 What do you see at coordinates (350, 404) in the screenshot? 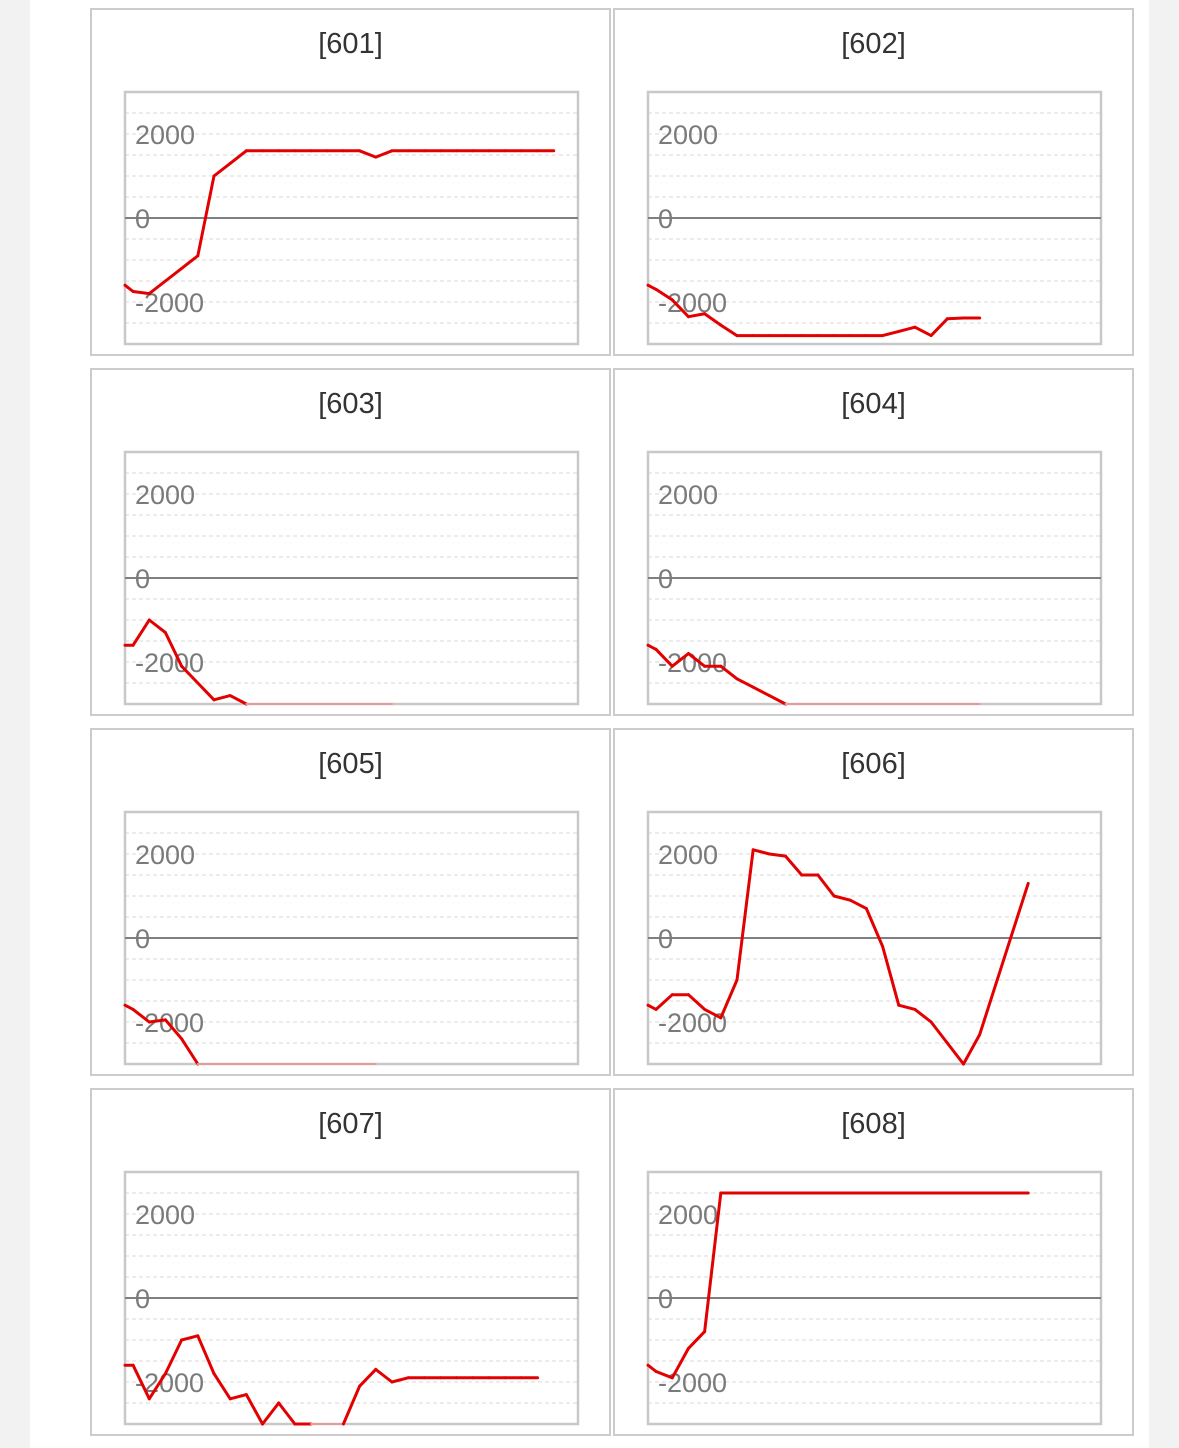
I see `chart-title: [603]` at bounding box center [350, 404].